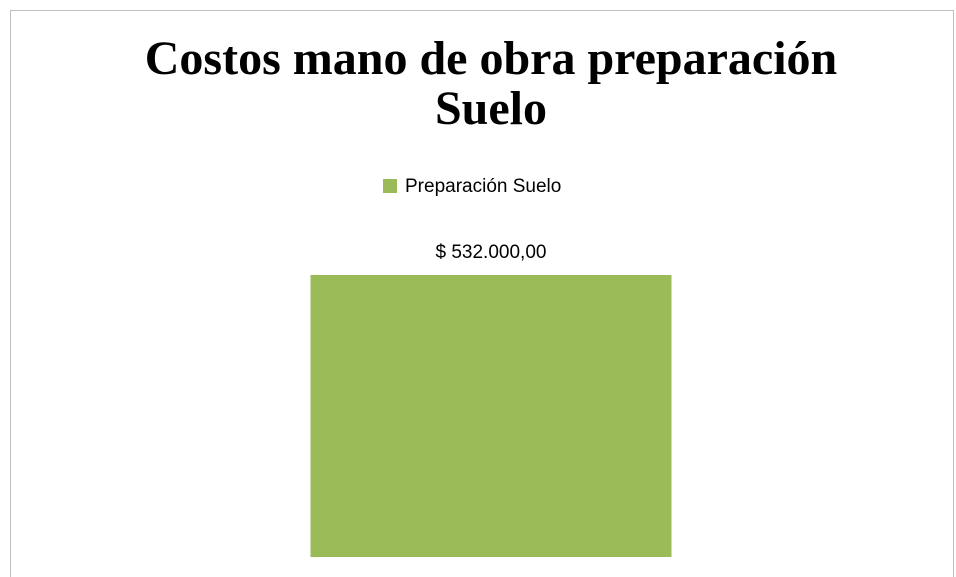 The image size is (956, 577). What do you see at coordinates (491, 83) in the screenshot?
I see `chart-title: Costos mano de obra preparación Suelo` at bounding box center [491, 83].